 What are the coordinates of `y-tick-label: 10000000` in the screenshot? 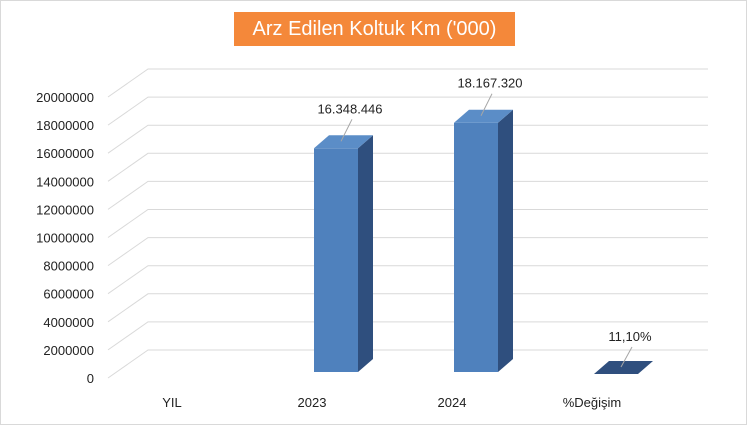 It's located at (65, 238).